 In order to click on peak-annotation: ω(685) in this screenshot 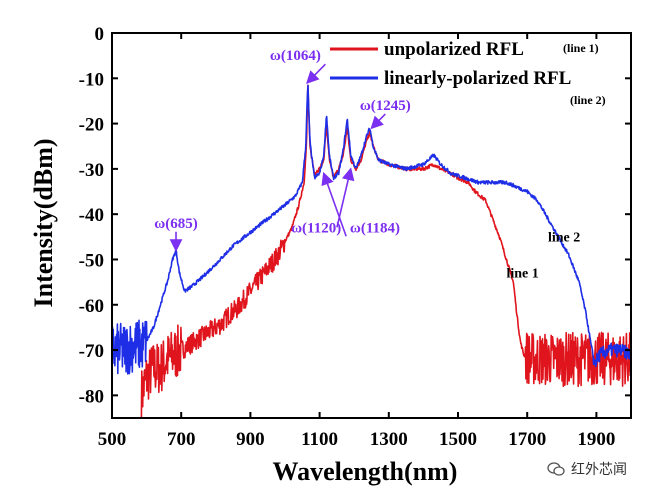, I will do `click(175, 224)`.